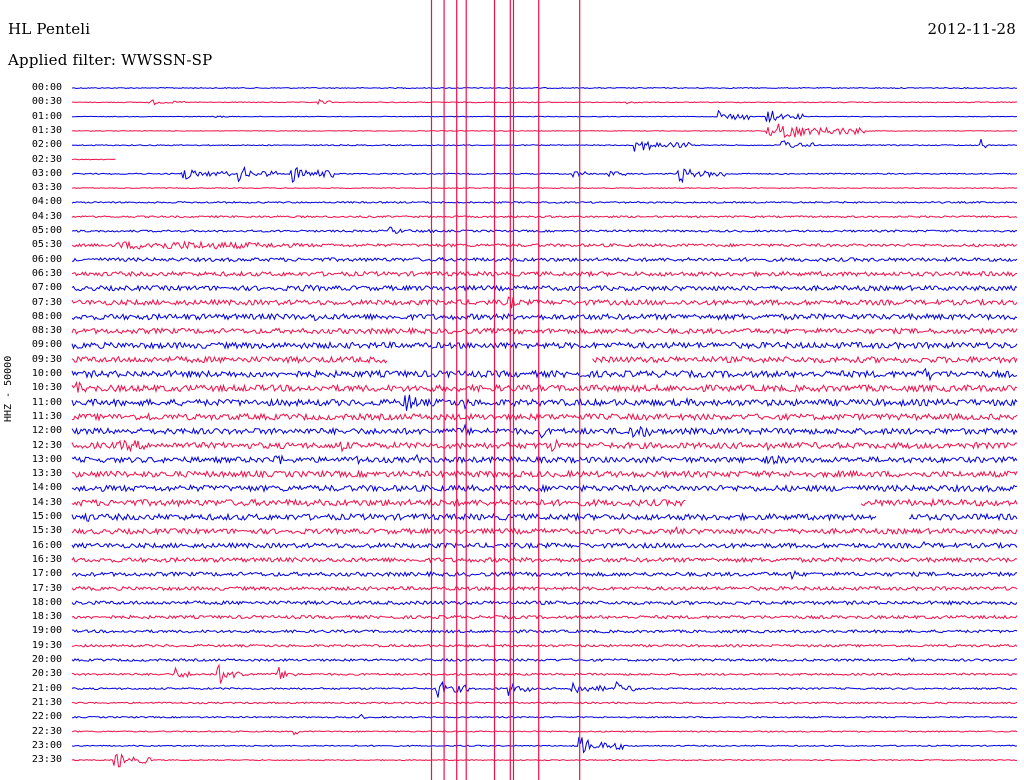 This screenshot has height=780, width=1024. What do you see at coordinates (46, 488) in the screenshot?
I see `time-label: 14:00` at bounding box center [46, 488].